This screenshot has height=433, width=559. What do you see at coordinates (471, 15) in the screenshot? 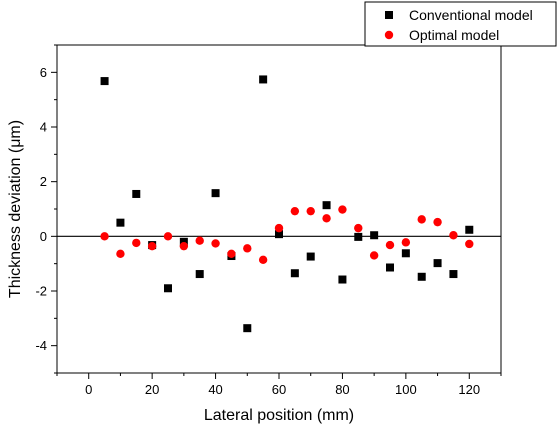
I see `legend-label: Conventional model` at bounding box center [471, 15].